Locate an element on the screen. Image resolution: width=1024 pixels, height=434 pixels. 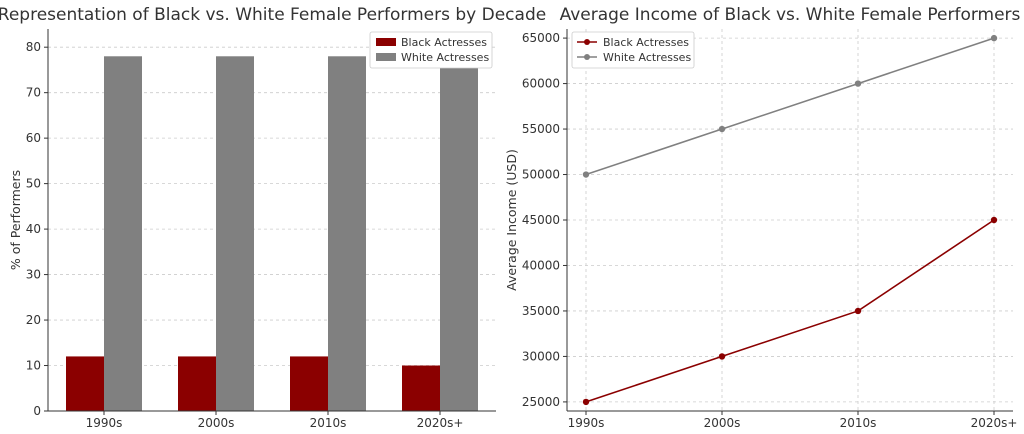
y-tick-label: 80 is located at coordinates (33, 47).